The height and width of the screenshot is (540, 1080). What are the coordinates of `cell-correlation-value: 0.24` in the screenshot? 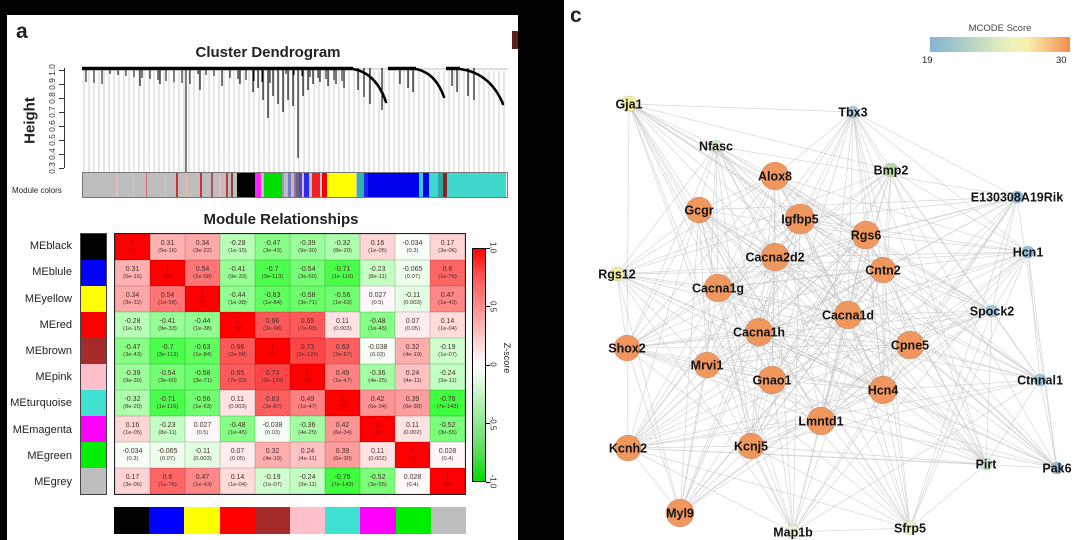 It's located at (412, 374).